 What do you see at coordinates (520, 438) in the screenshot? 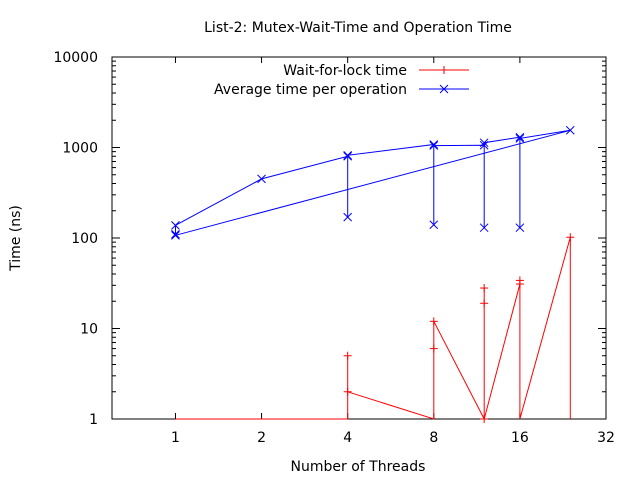
I see `x-tick-label: 16` at bounding box center [520, 438].